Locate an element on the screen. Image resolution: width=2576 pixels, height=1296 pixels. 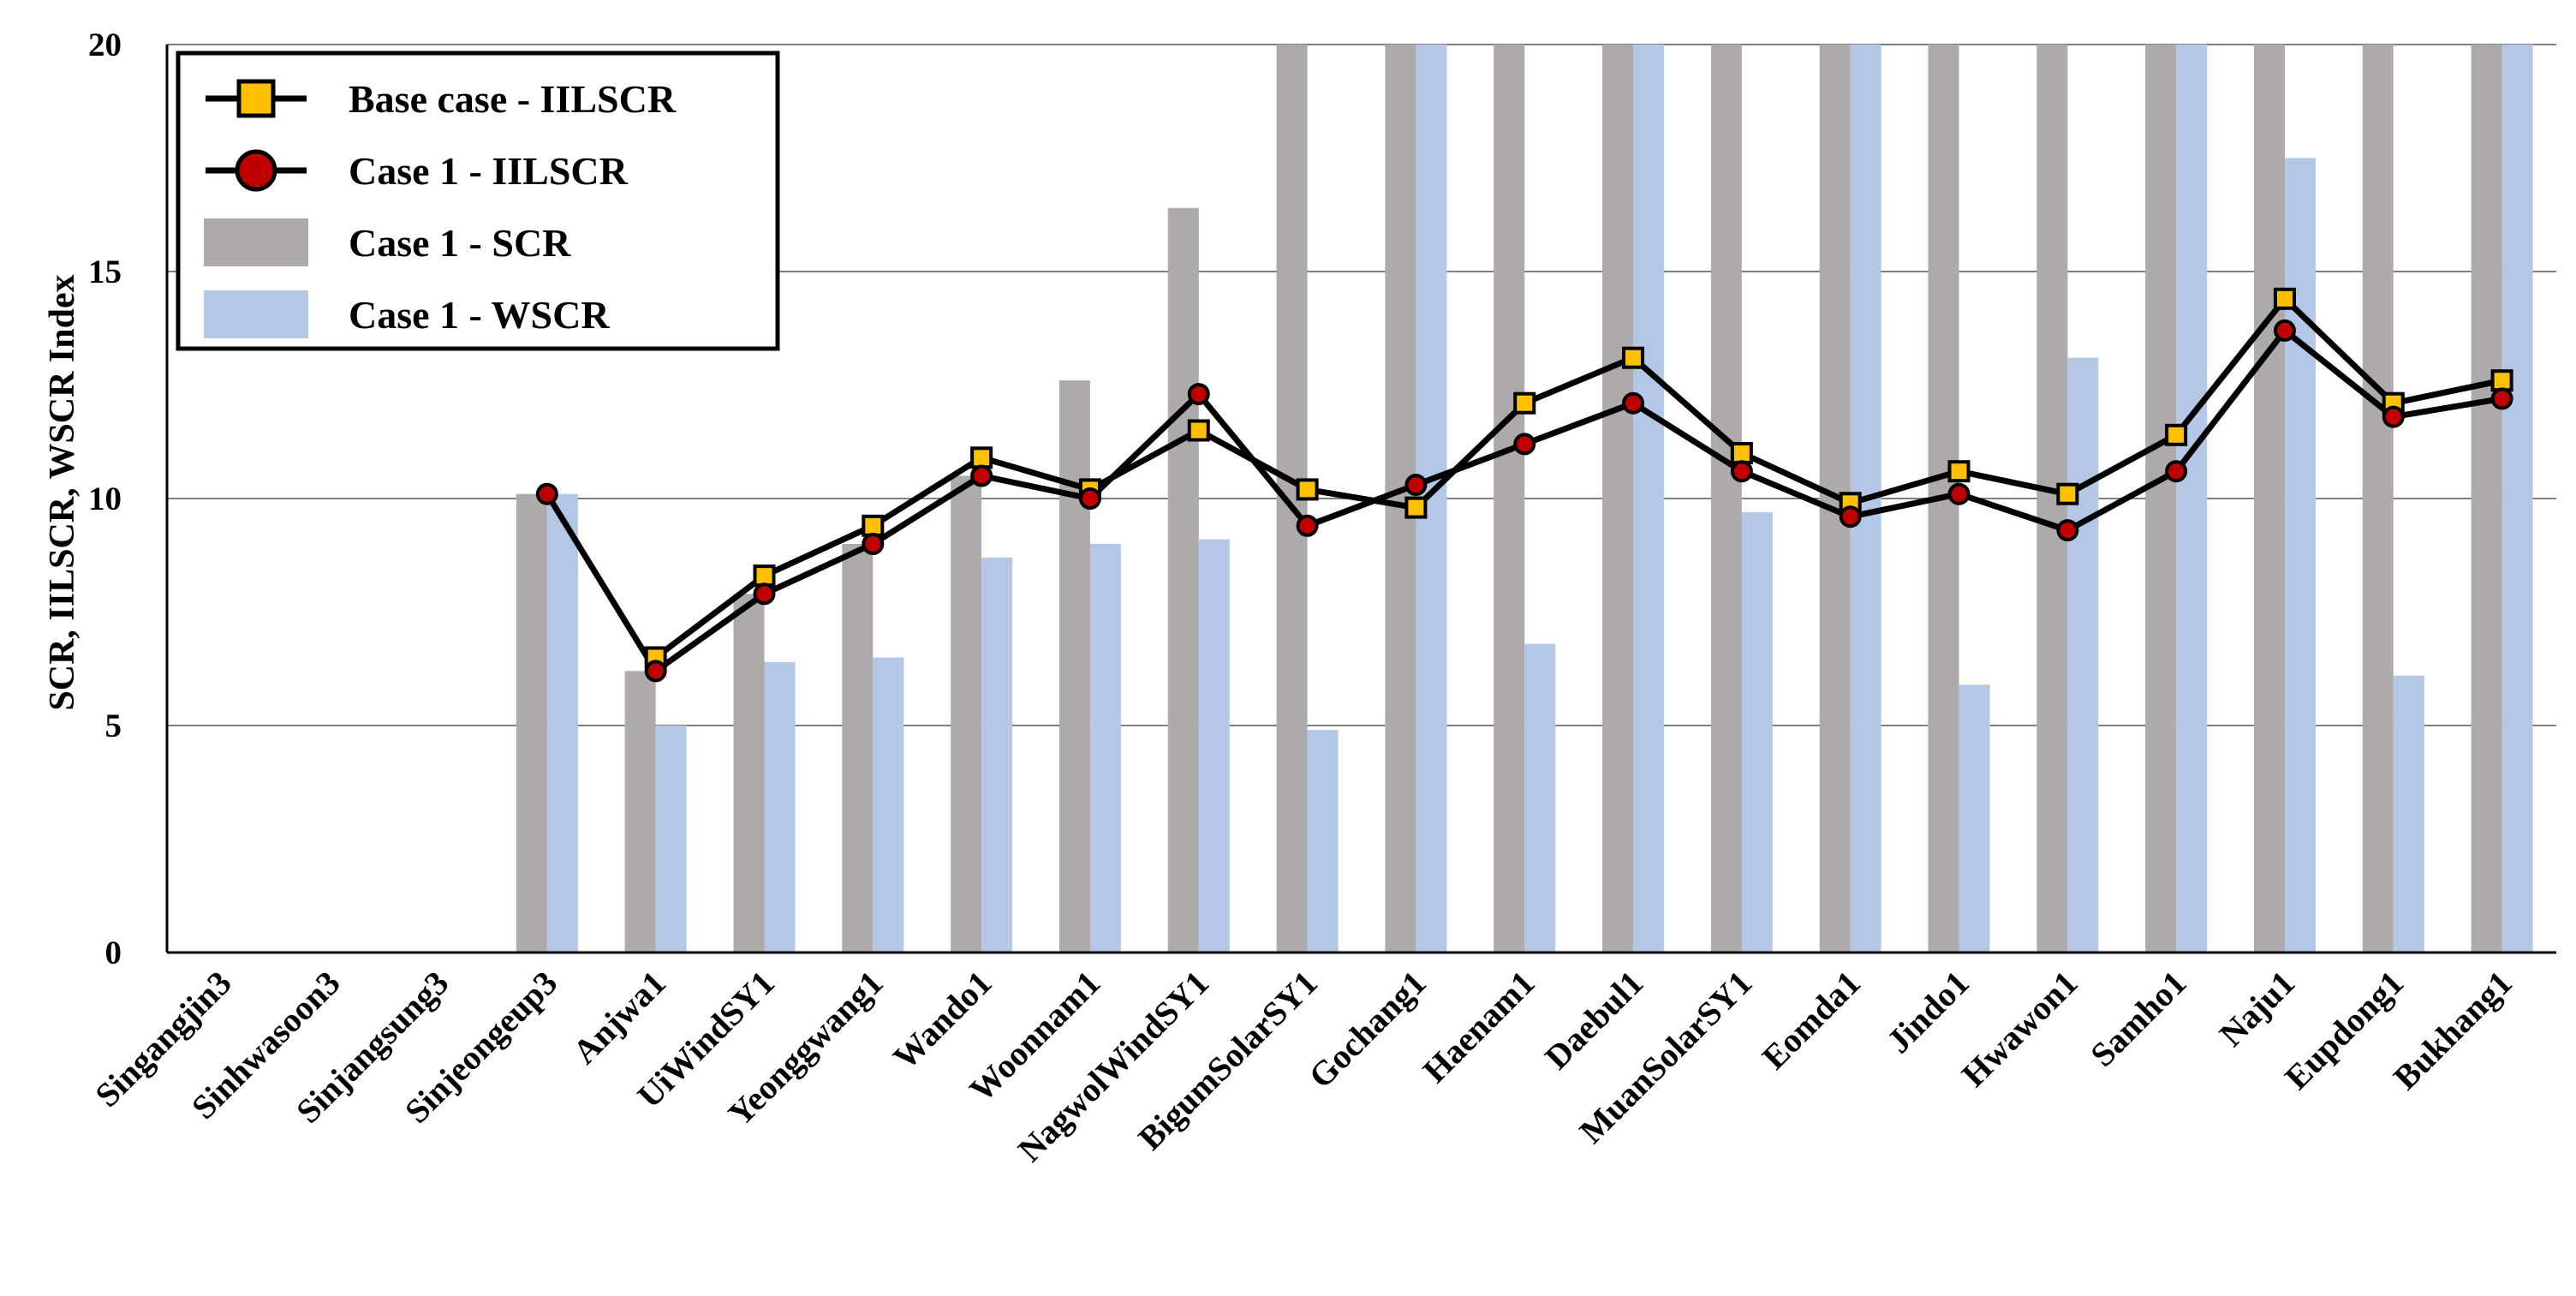
bar-case-1-wscr-bigumsolarsy1 is located at coordinates (1323, 841).